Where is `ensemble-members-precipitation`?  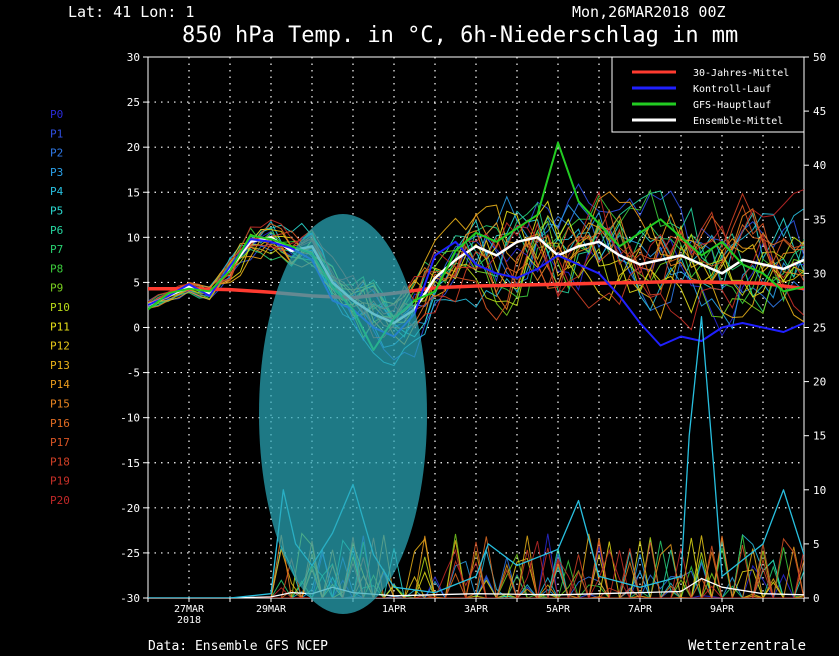 ensemble-members-precipitation is located at coordinates (476, 565).